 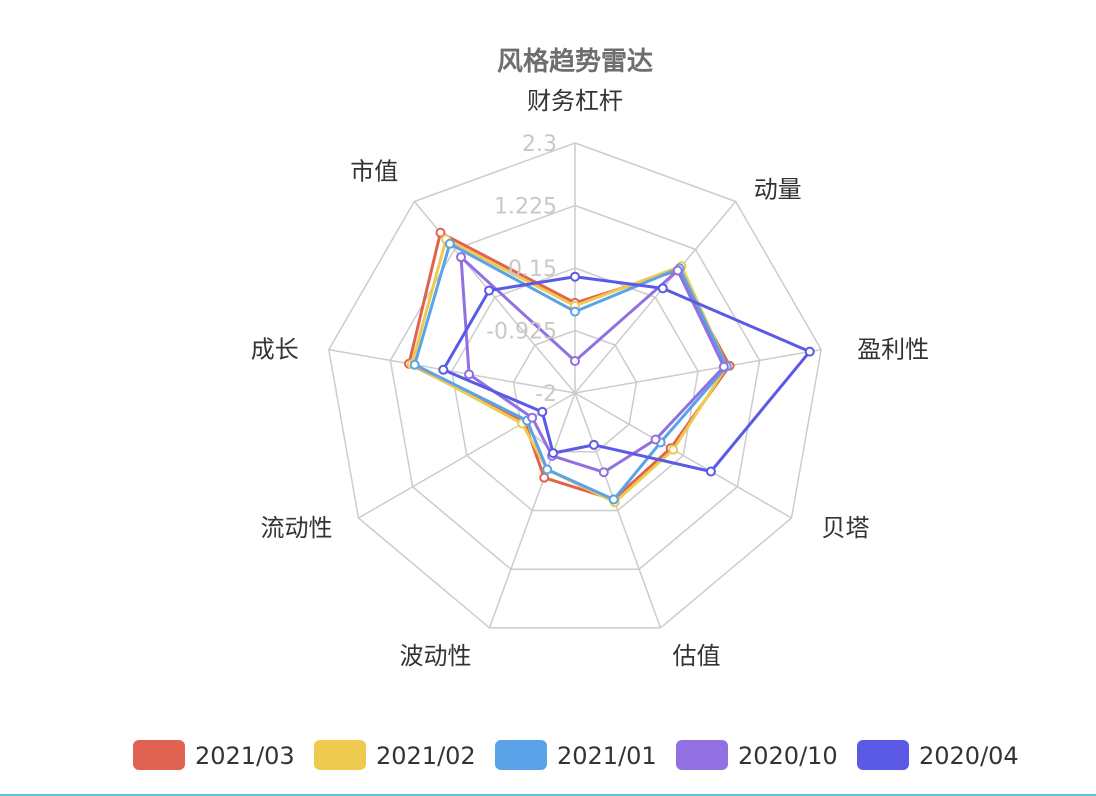 I want to click on chart-title: 风格趋势雷达, so click(x=575, y=61).